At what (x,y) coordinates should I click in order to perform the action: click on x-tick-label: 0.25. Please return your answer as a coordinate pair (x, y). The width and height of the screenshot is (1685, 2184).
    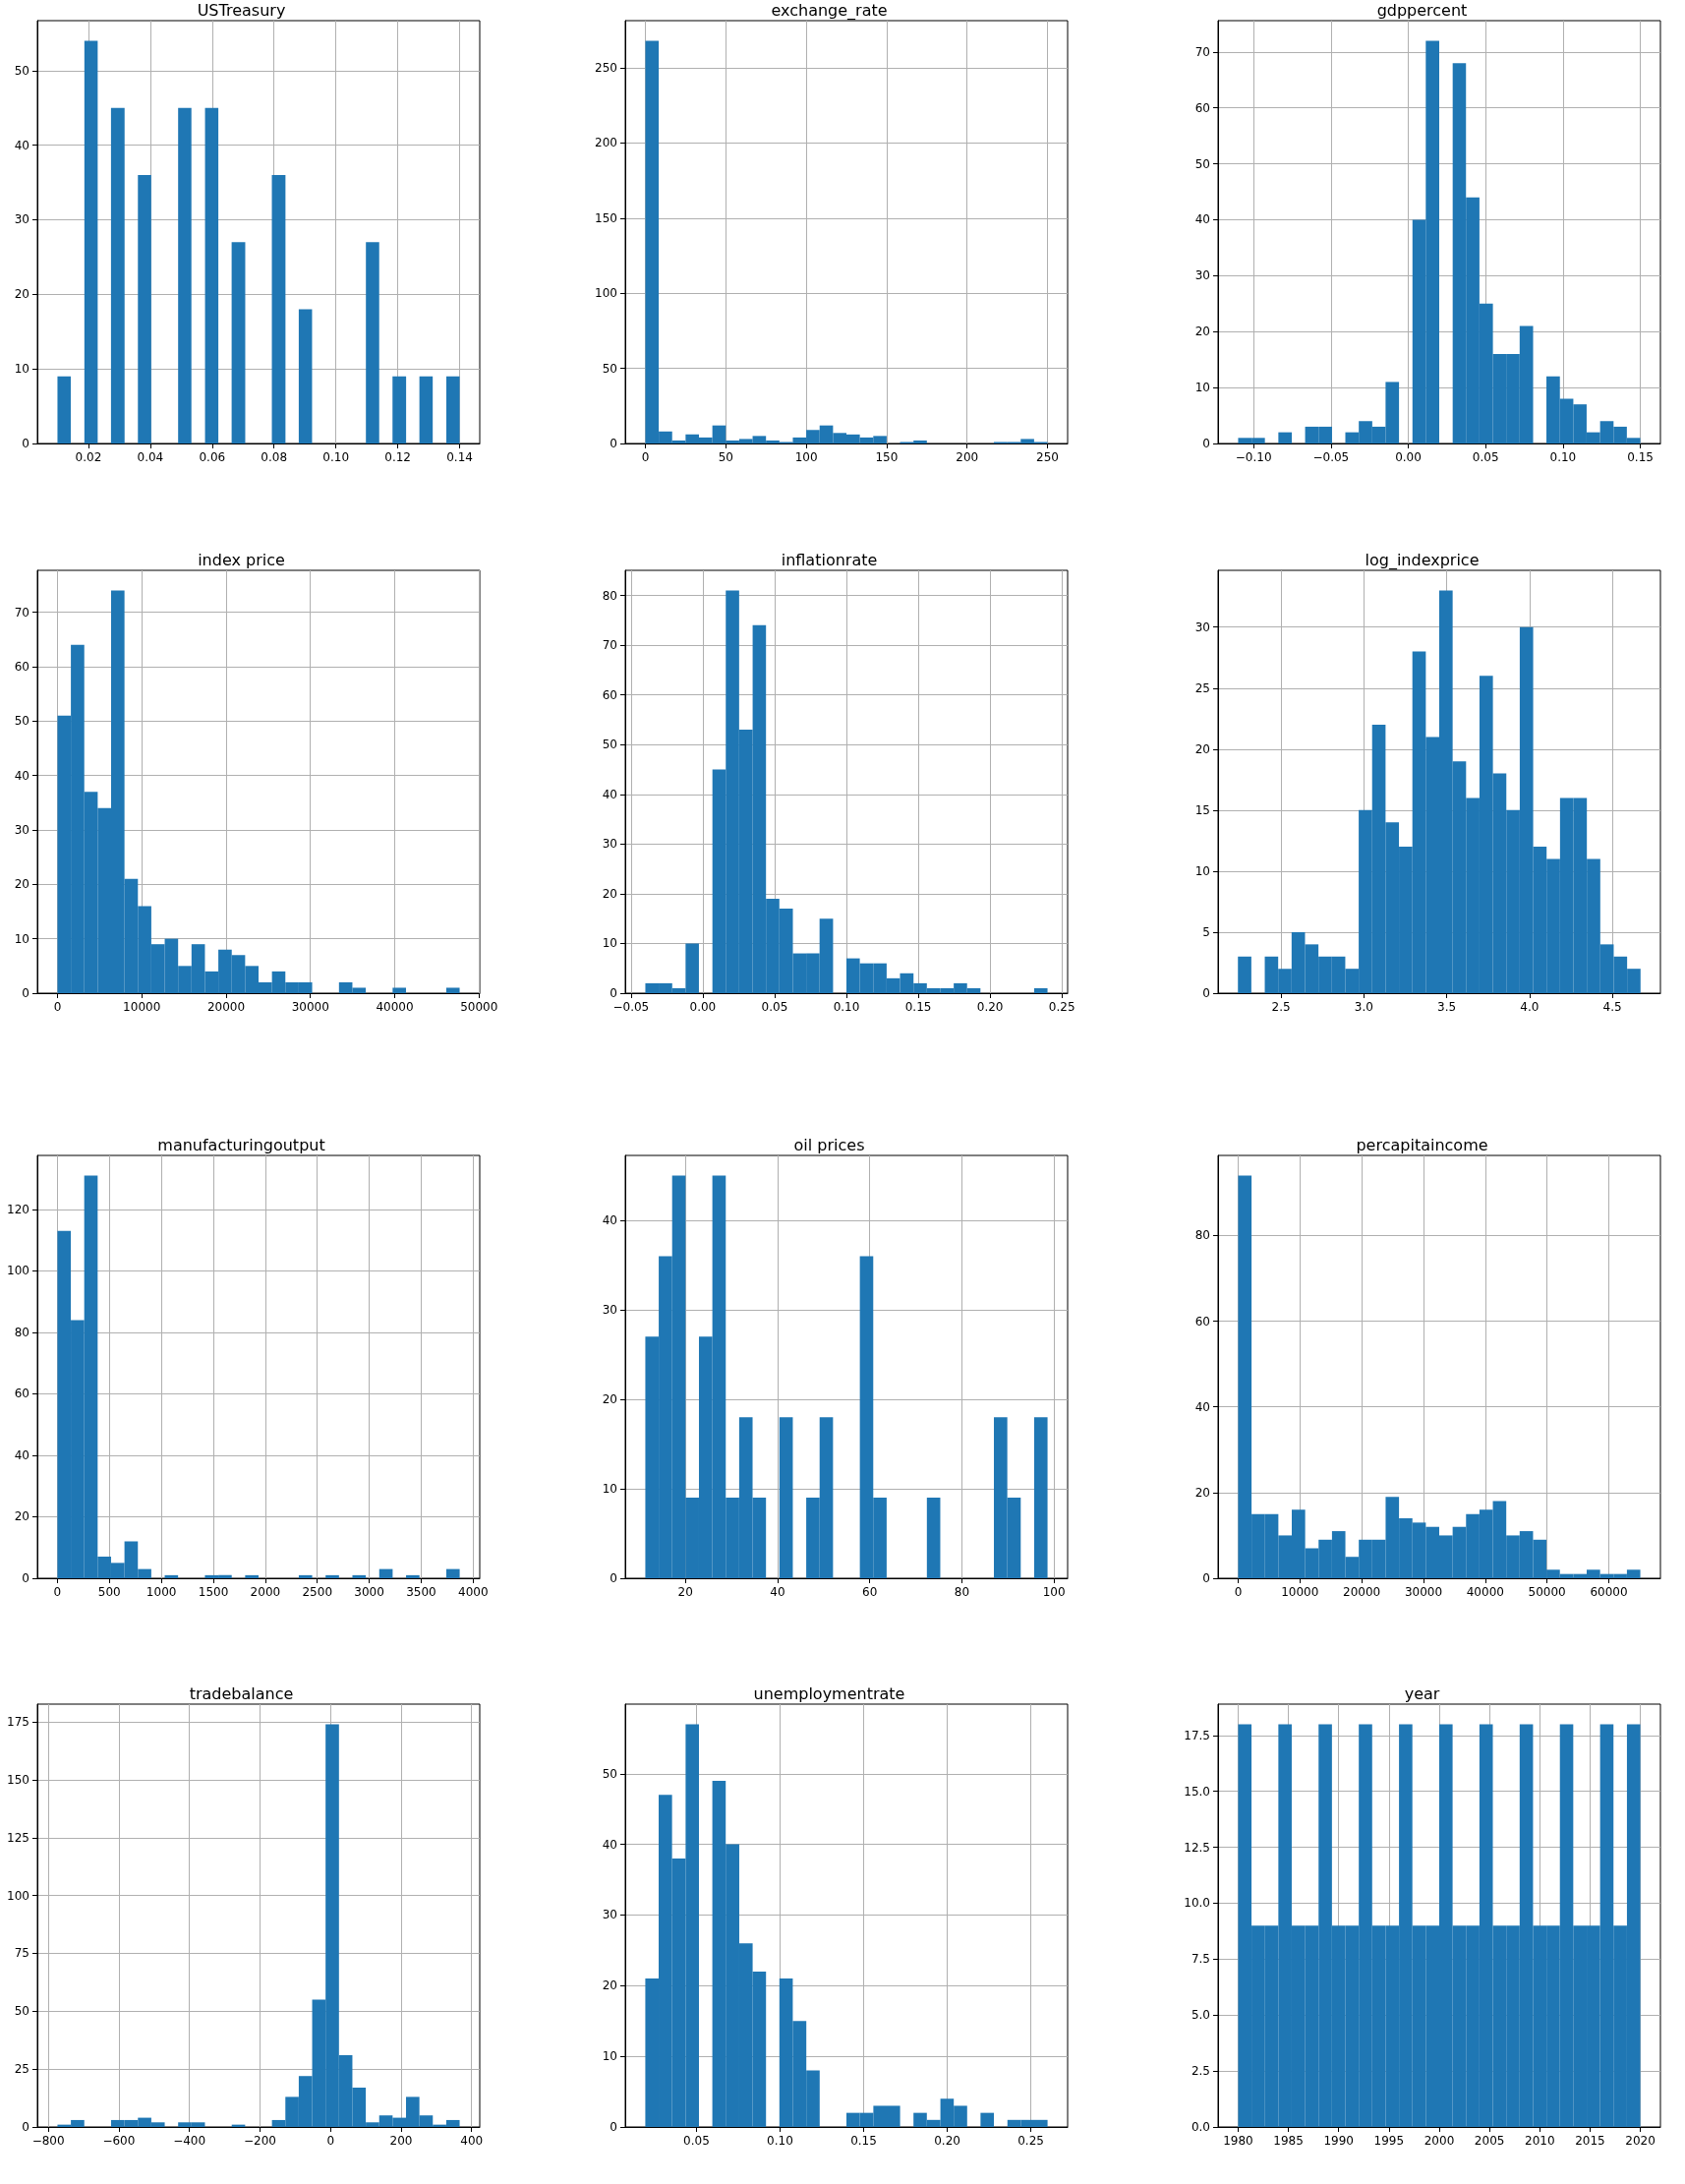
    Looking at the image, I should click on (1061, 1007).